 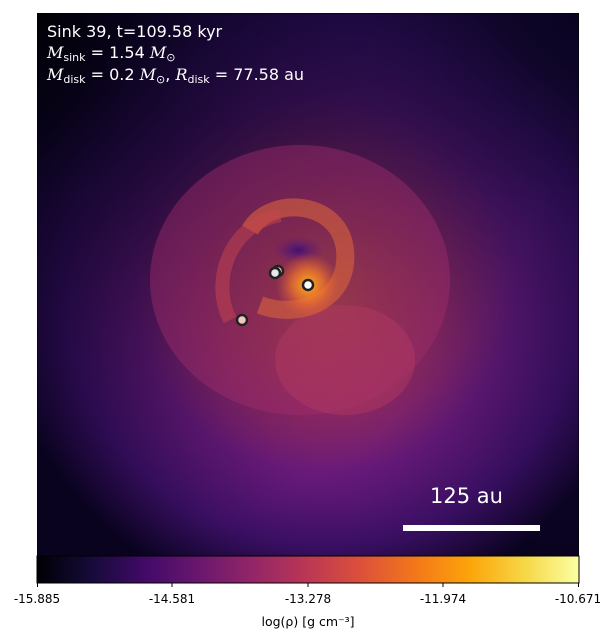 I want to click on colorbar-tick-label: -11.974, so click(x=443, y=599).